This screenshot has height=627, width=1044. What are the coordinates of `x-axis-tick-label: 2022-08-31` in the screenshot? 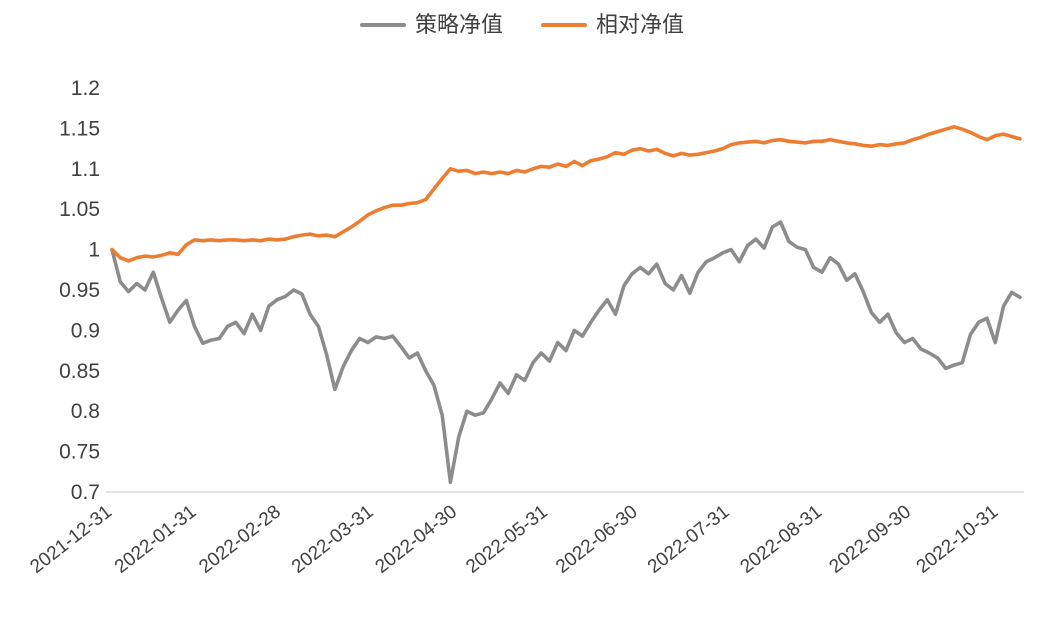 It's located at (782, 539).